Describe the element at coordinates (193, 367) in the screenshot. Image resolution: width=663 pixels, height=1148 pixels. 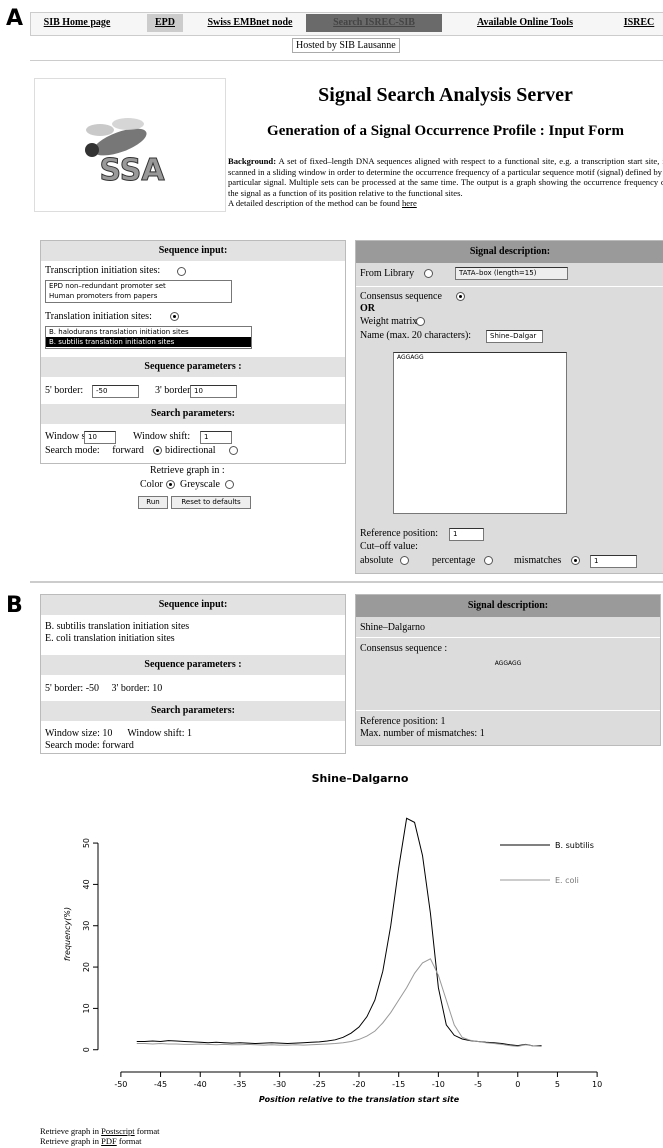
I see `section-heading: Sequence parameters :` at that location.